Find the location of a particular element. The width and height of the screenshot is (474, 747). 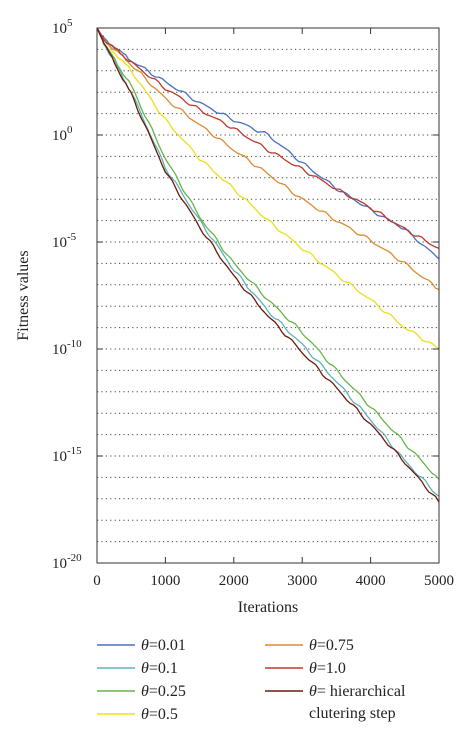

x-tick-label: 4000 is located at coordinates (371, 581).